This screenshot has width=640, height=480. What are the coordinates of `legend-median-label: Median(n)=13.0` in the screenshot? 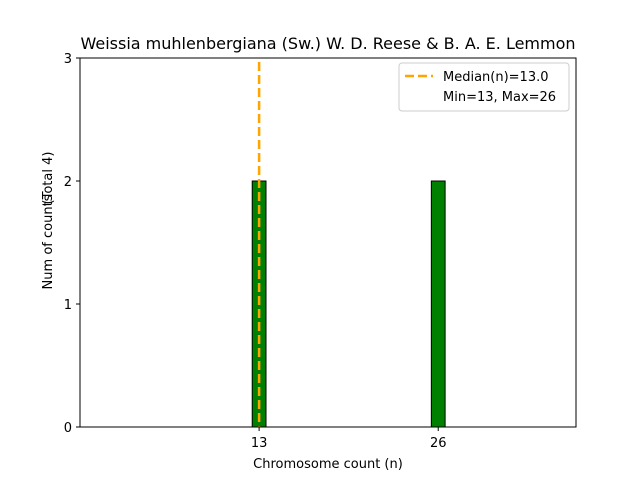 It's located at (496, 77).